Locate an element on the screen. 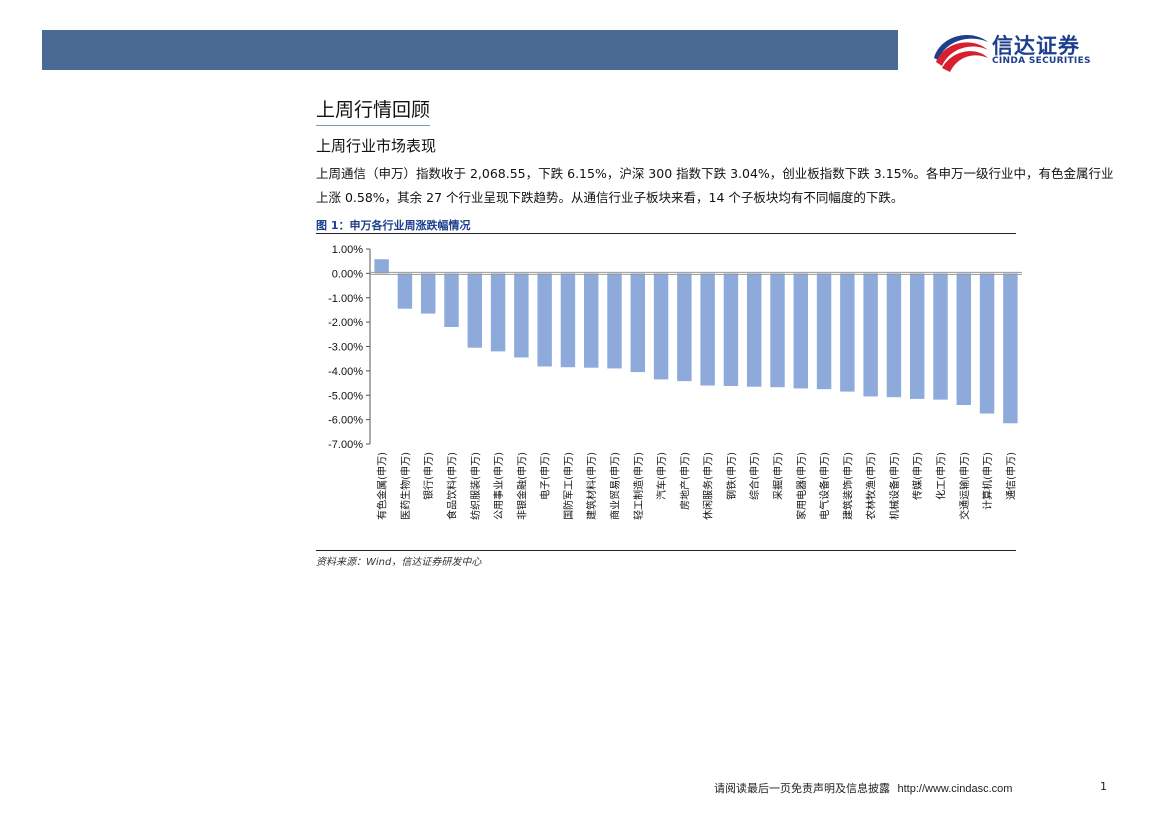  cinda-logo-icon is located at coordinates (961, 53).